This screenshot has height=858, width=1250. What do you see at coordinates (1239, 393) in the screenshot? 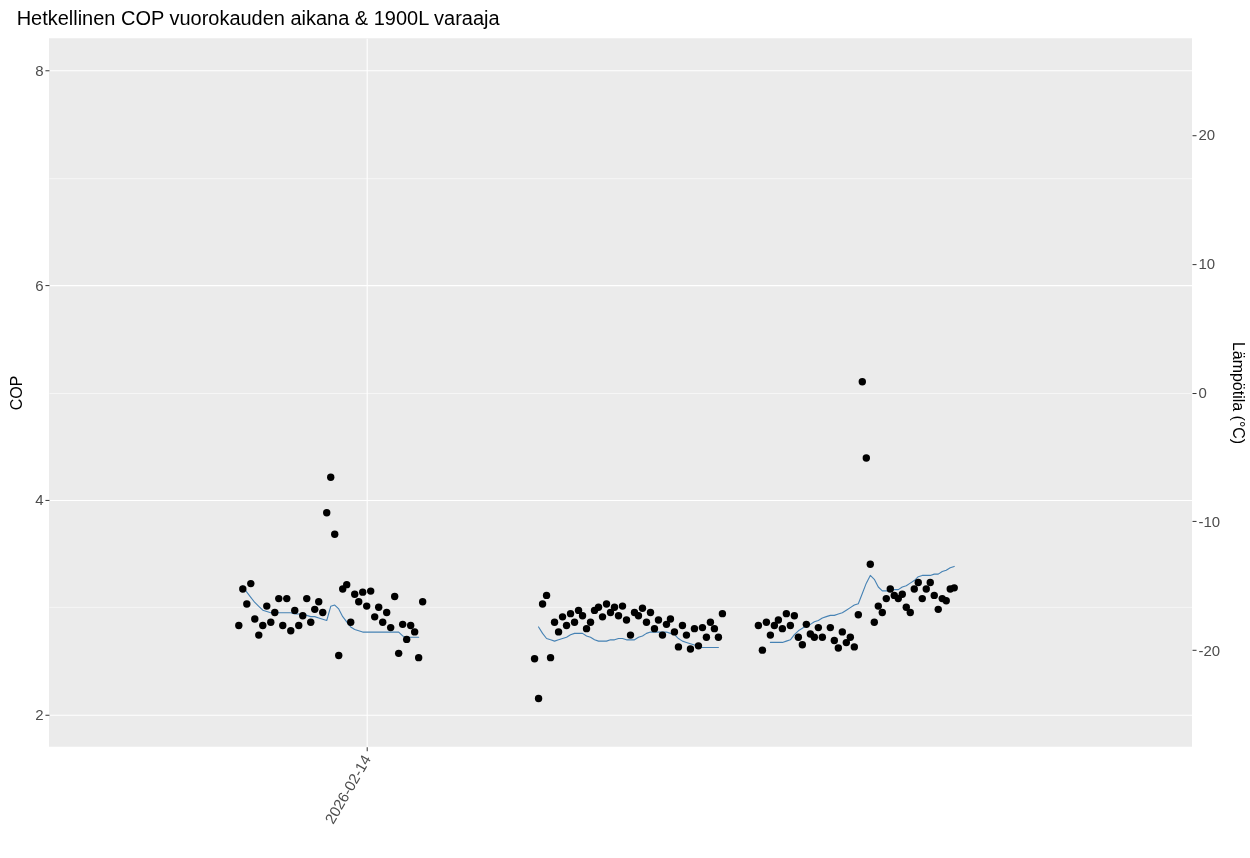
I see `y2-axis-title: Lämpötila (°C)` at bounding box center [1239, 393].